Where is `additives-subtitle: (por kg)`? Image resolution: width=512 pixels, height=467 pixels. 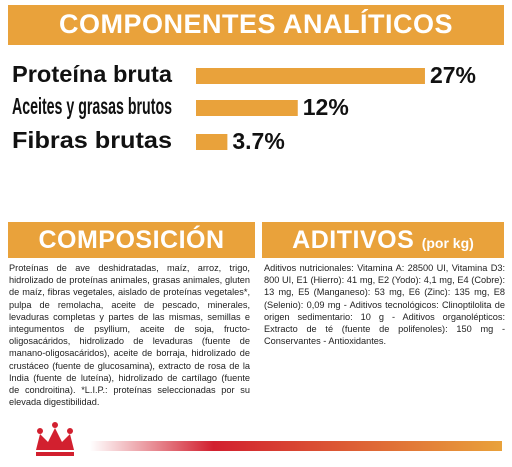 additives-subtitle: (por kg) is located at coordinates (447, 243).